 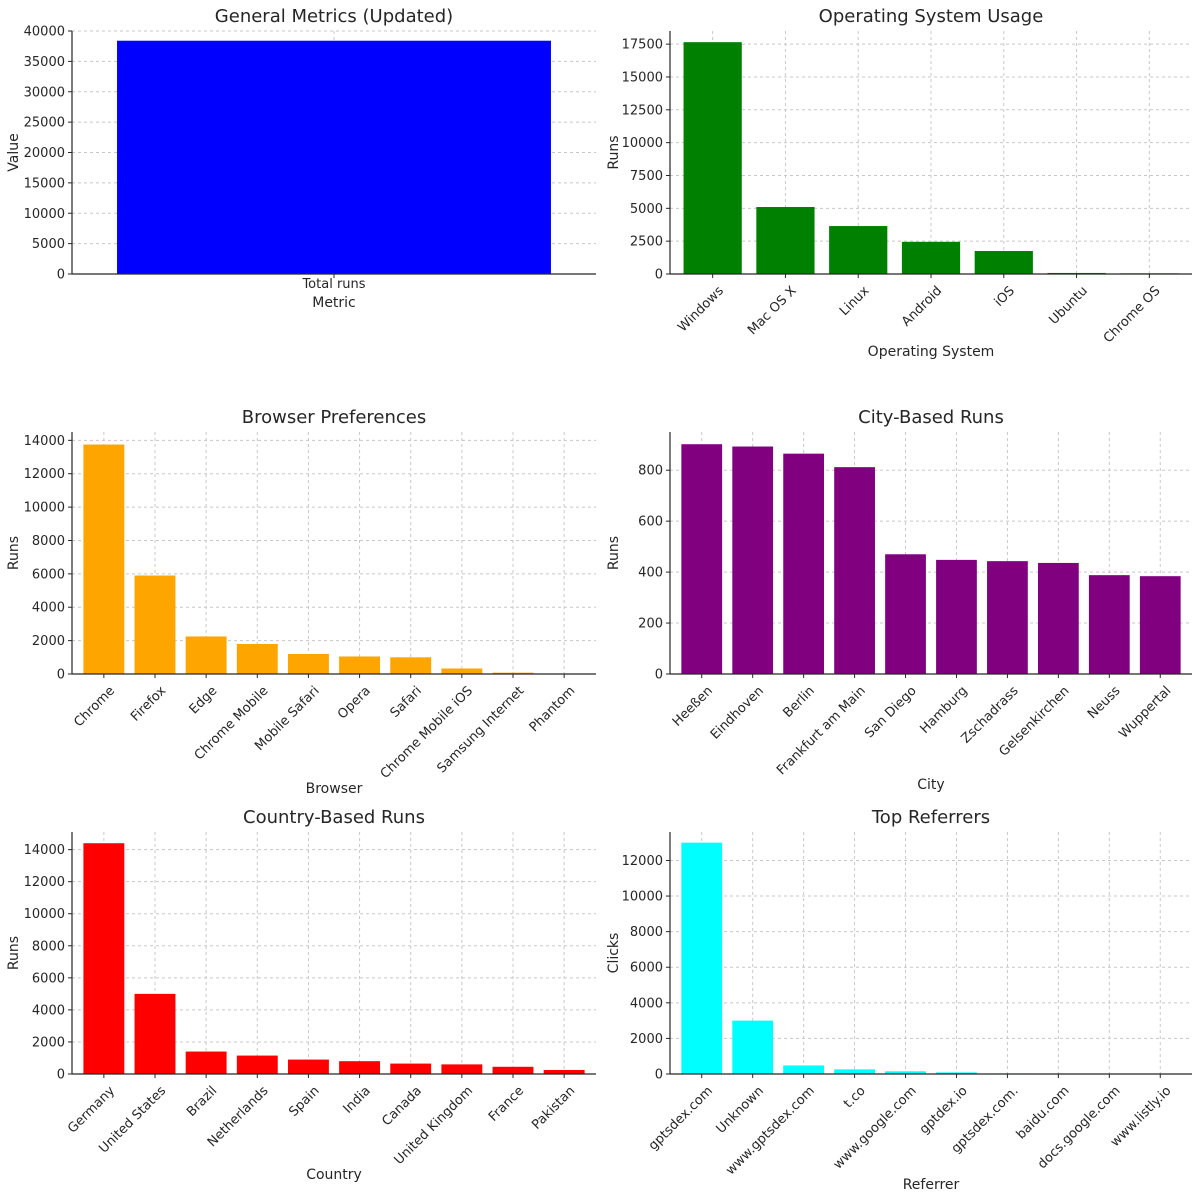 What do you see at coordinates (334, 1175) in the screenshot?
I see `x-axis-label: Country` at bounding box center [334, 1175].